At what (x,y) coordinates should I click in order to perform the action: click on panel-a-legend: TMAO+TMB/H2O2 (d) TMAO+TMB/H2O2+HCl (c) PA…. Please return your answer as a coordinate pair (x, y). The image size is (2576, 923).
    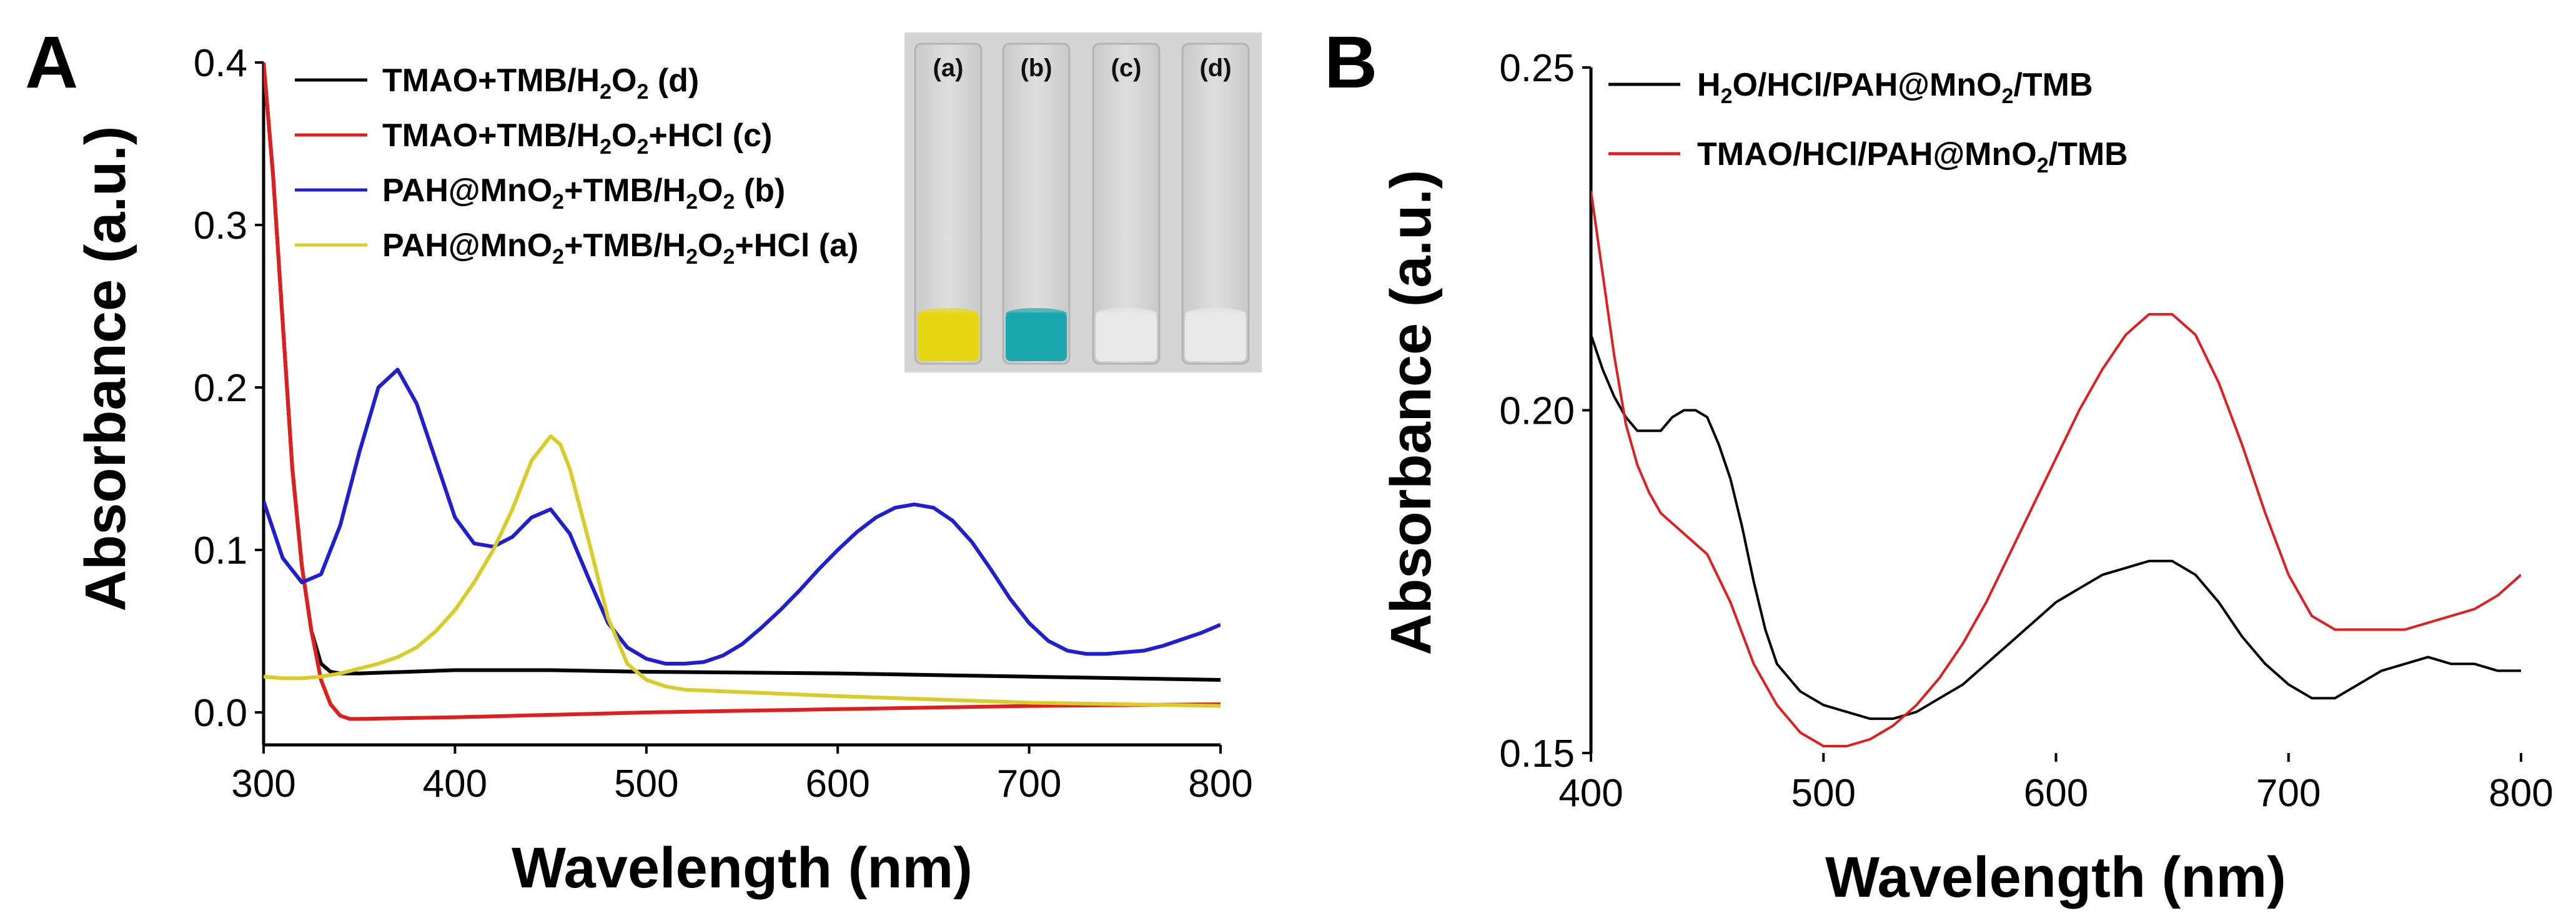
    Looking at the image, I should click on (576, 165).